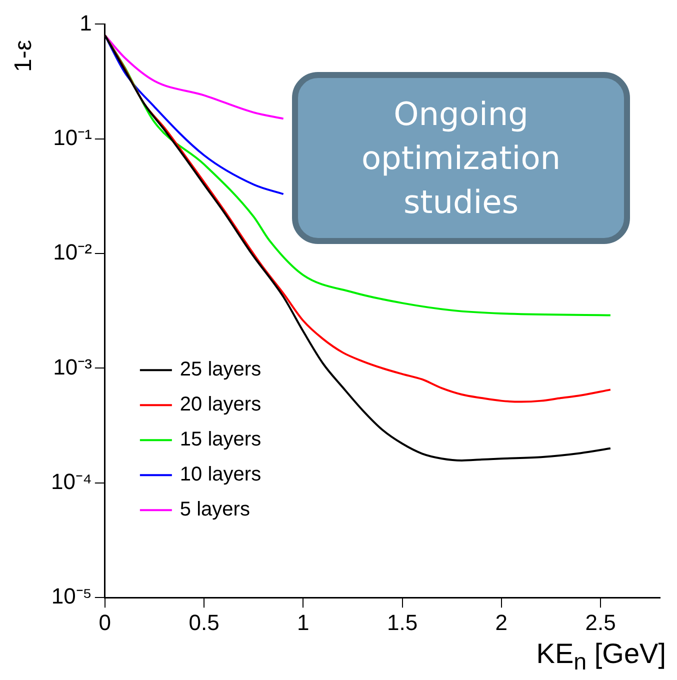 The height and width of the screenshot is (680, 677). What do you see at coordinates (86, 23) in the screenshot?
I see `y-tick-label: 1` at bounding box center [86, 23].